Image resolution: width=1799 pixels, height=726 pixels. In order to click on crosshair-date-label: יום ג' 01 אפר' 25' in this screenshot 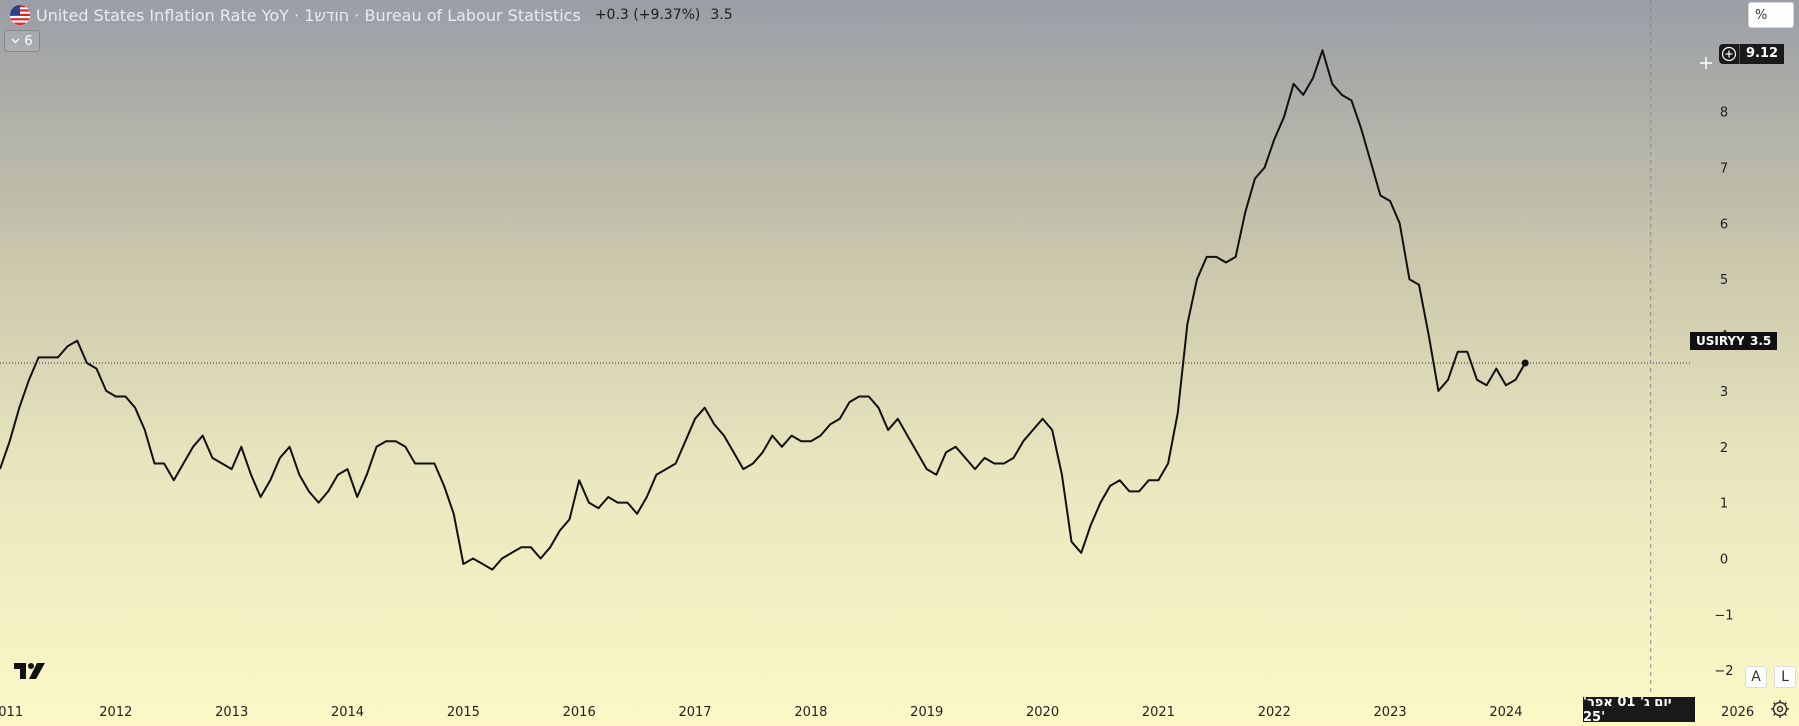, I will do `click(1639, 710)`.